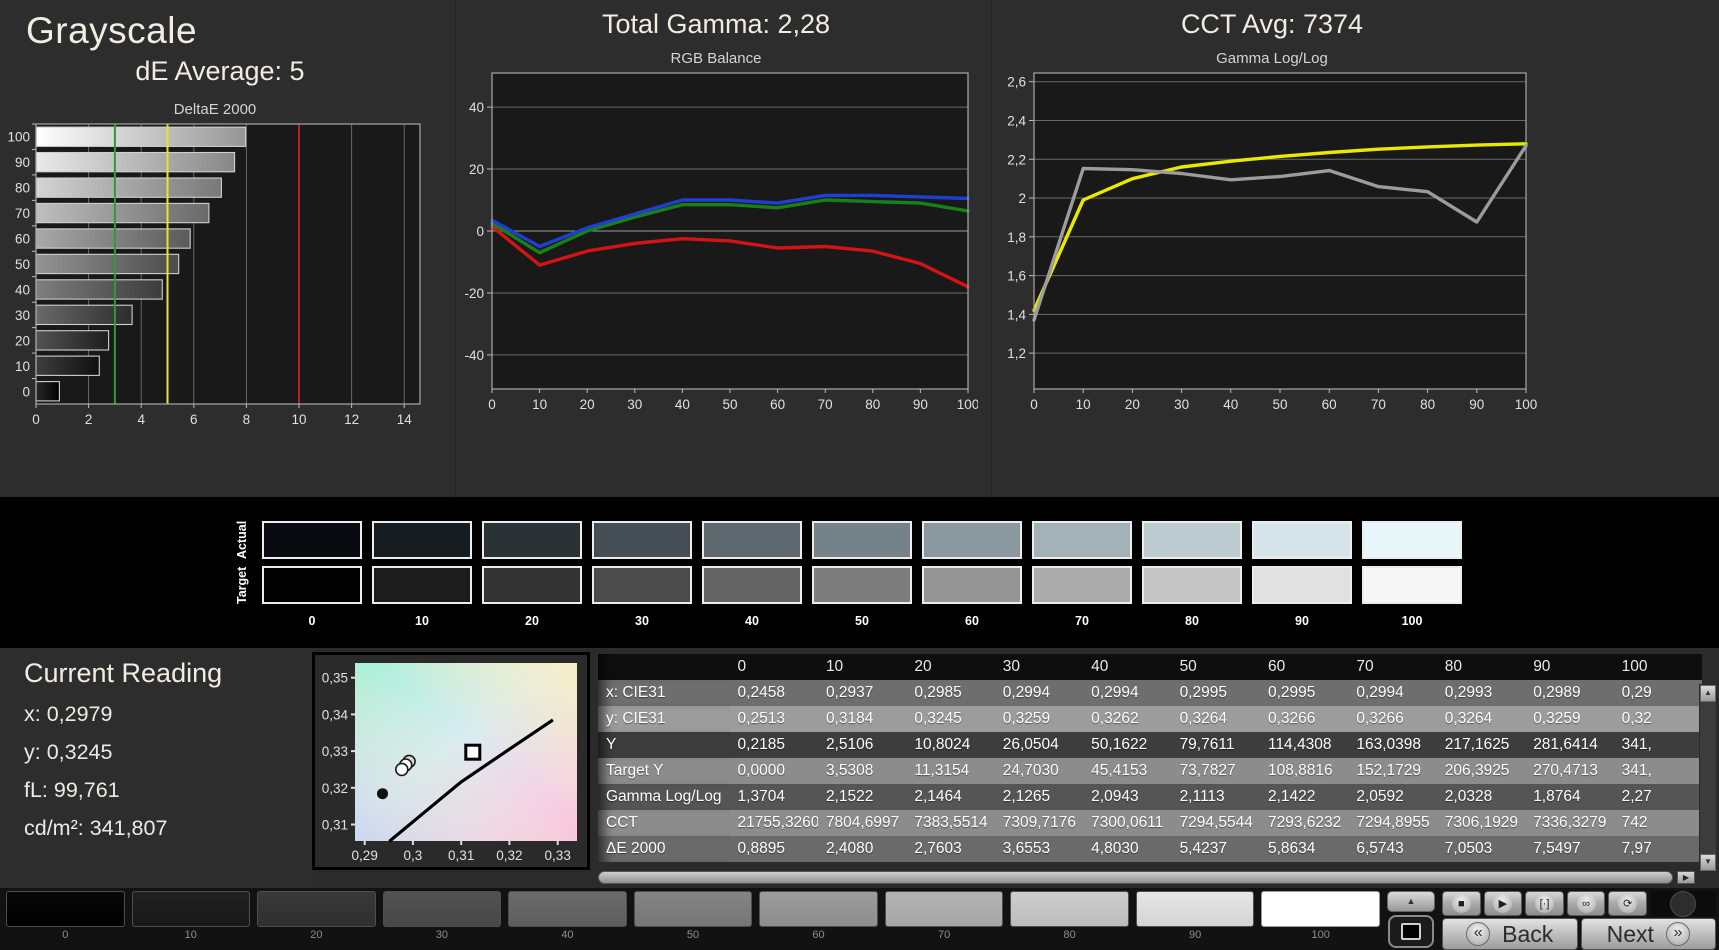  Describe the element at coordinates (335, 751) in the screenshot. I see `svg-text: 0,33` at that location.